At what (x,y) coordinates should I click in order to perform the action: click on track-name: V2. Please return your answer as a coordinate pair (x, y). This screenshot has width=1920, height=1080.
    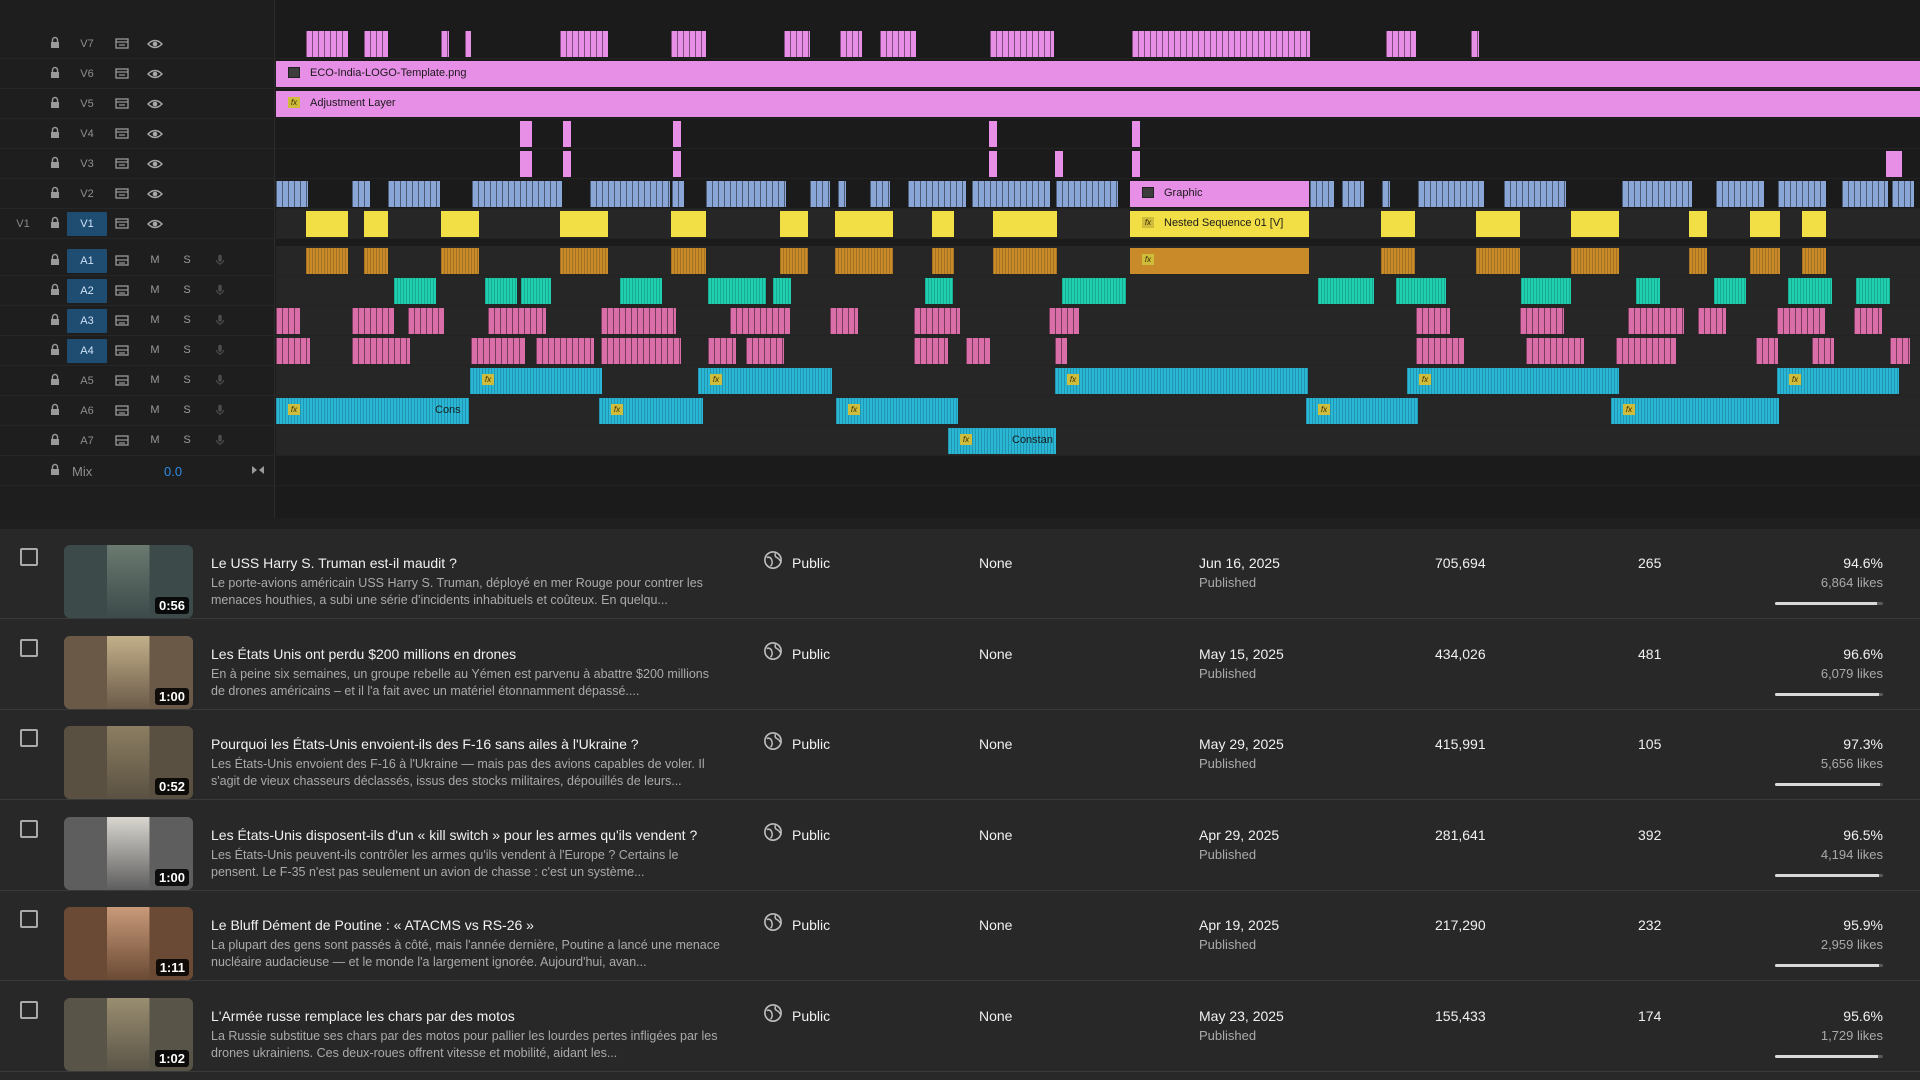
    Looking at the image, I should click on (87, 194).